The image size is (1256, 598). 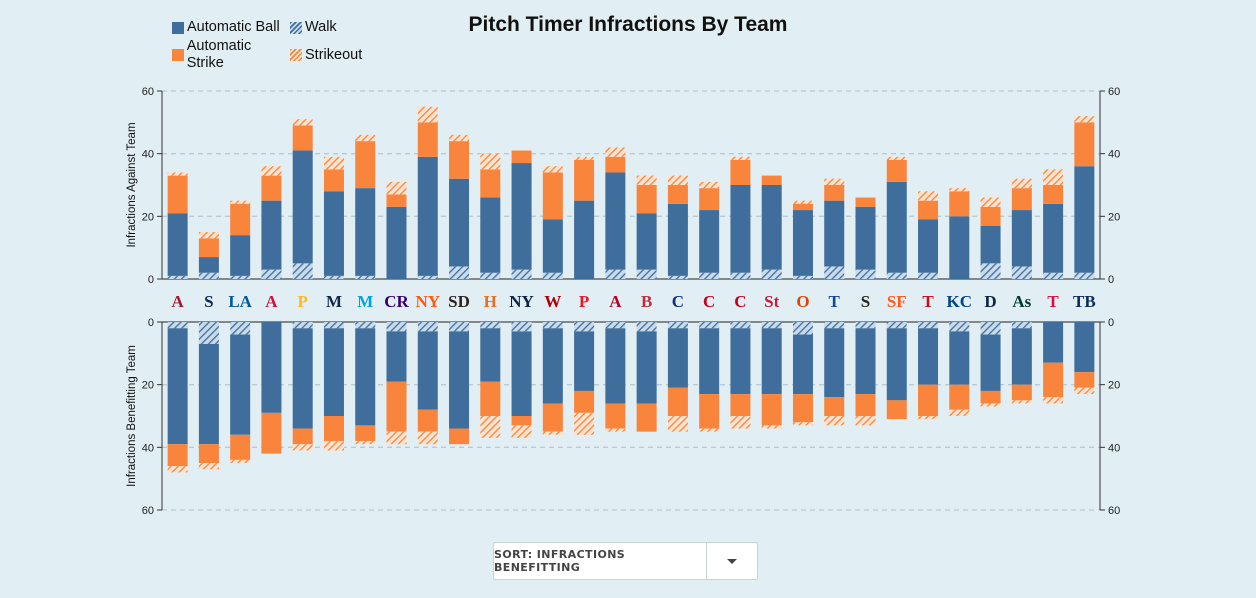 I want to click on team-logos: A S LA A P M M CR NY SD H NY W P A B C C C St O T S SF T KC D As T TB, so click(x=633, y=301).